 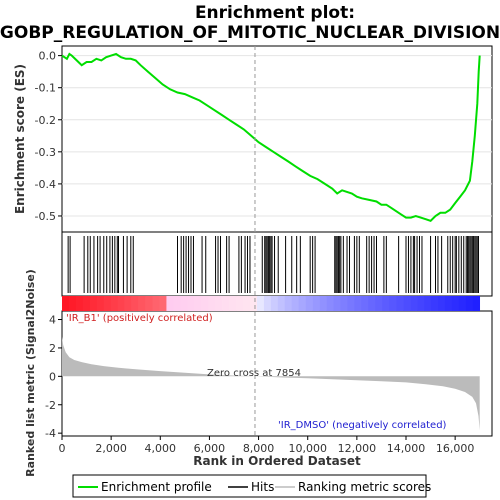 What do you see at coordinates (45, 184) in the screenshot?
I see `es-y-tick-label: -0.4` at bounding box center [45, 184].